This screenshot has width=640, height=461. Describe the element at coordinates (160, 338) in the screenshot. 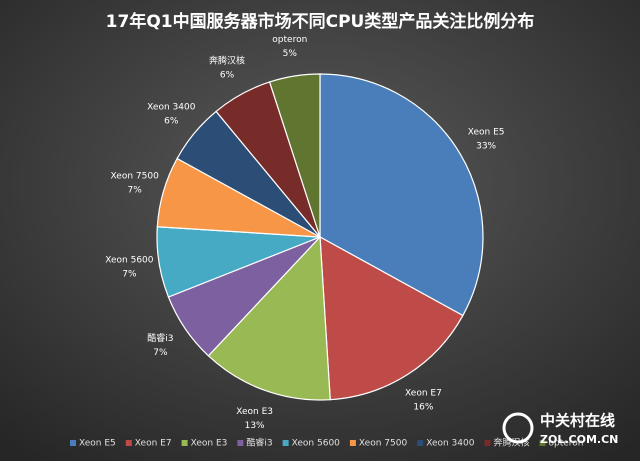

I see `slice-label: 酷睿i3` at that location.